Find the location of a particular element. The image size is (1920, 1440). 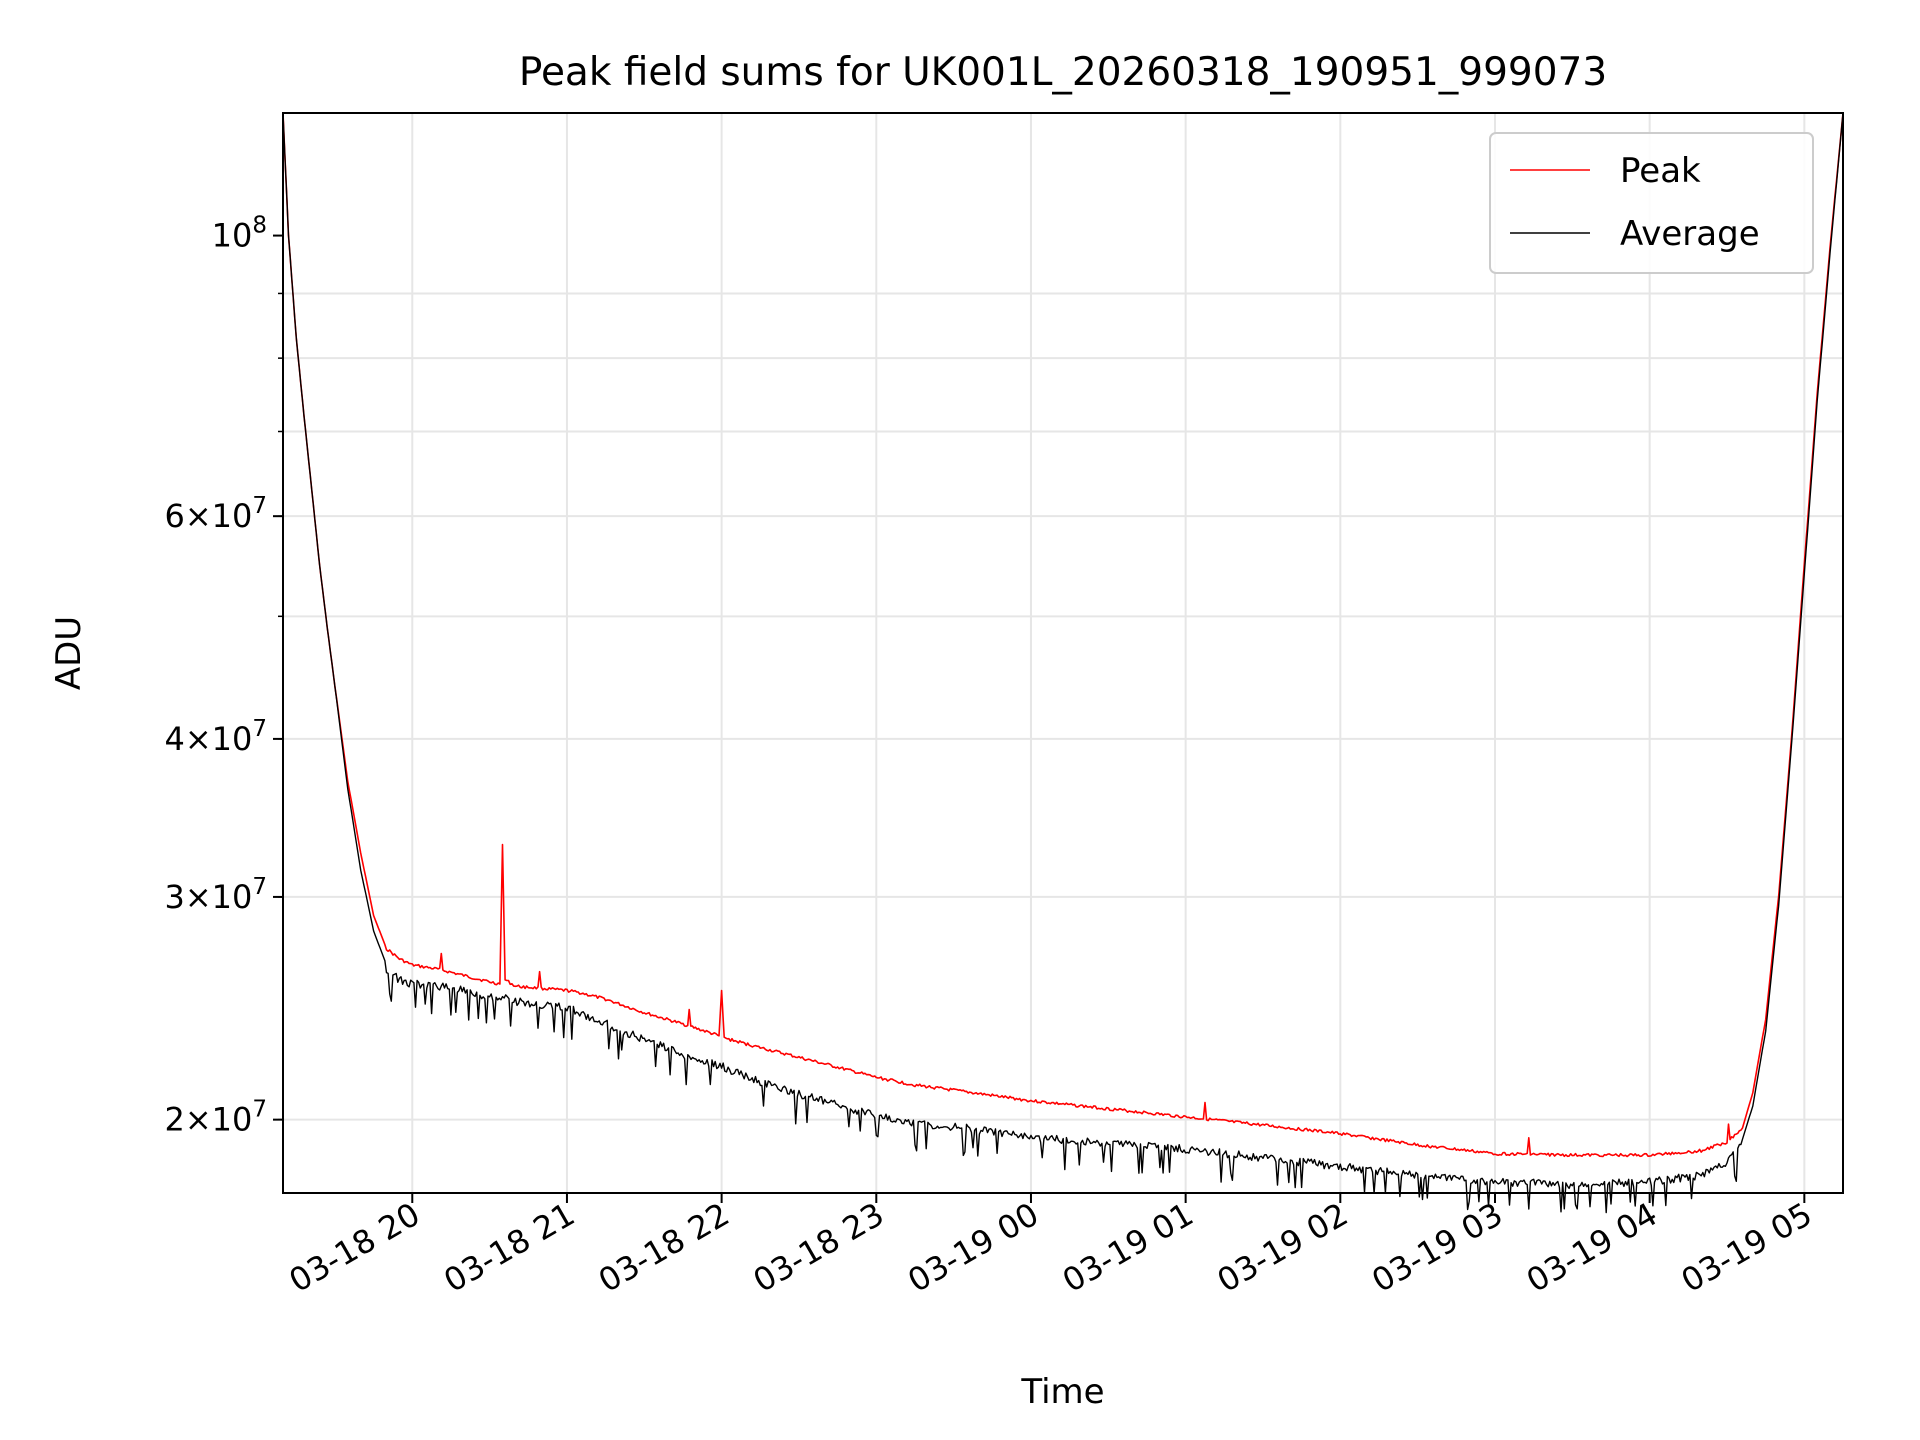

x-axis-label: Time is located at coordinates (1062, 1392).